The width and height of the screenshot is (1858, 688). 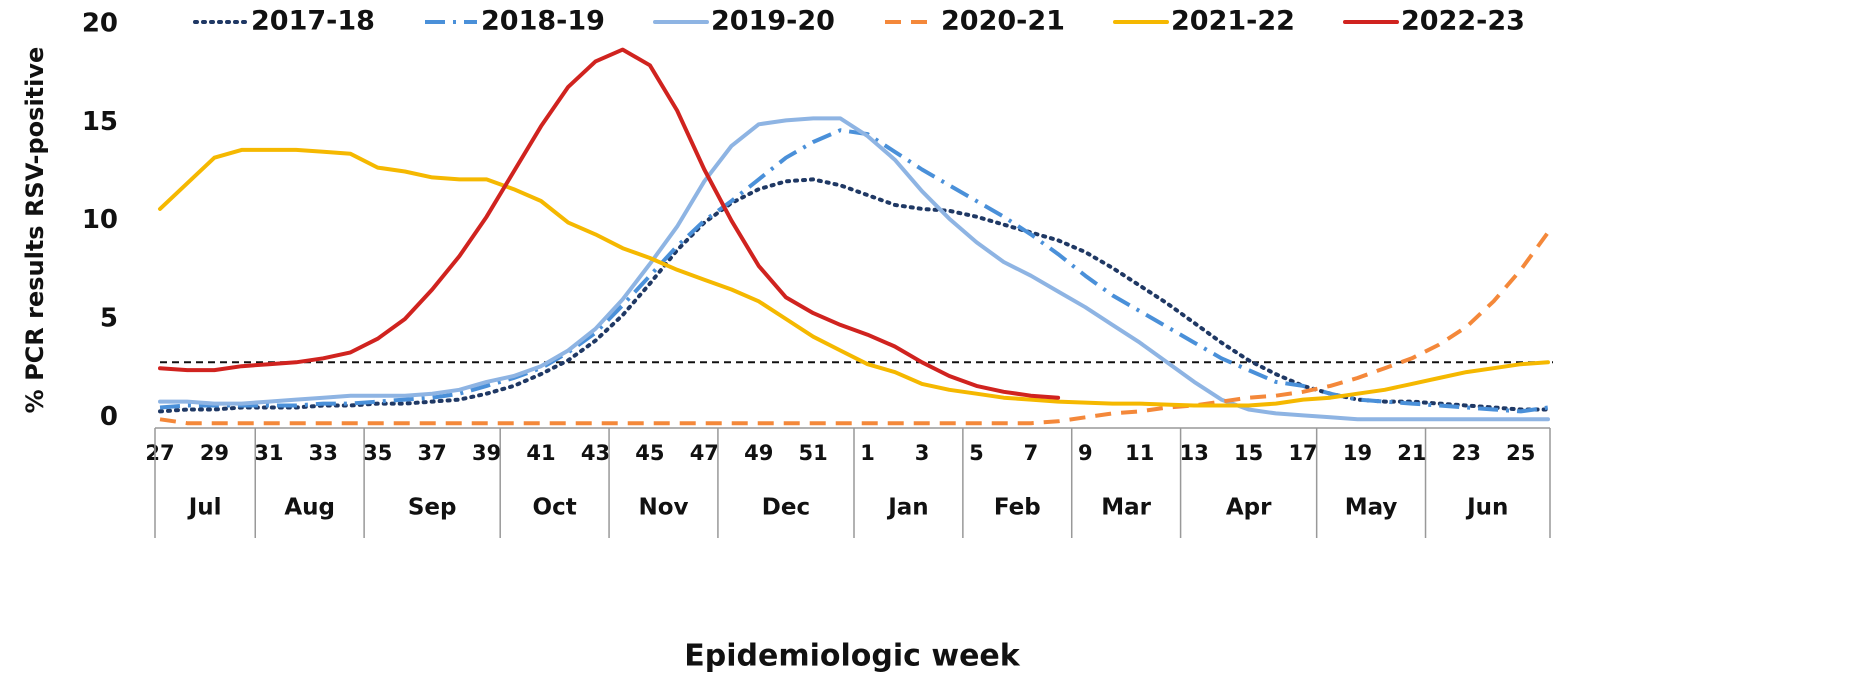 What do you see at coordinates (1357, 453) in the screenshot?
I see `x-tick-label: 19` at bounding box center [1357, 453].